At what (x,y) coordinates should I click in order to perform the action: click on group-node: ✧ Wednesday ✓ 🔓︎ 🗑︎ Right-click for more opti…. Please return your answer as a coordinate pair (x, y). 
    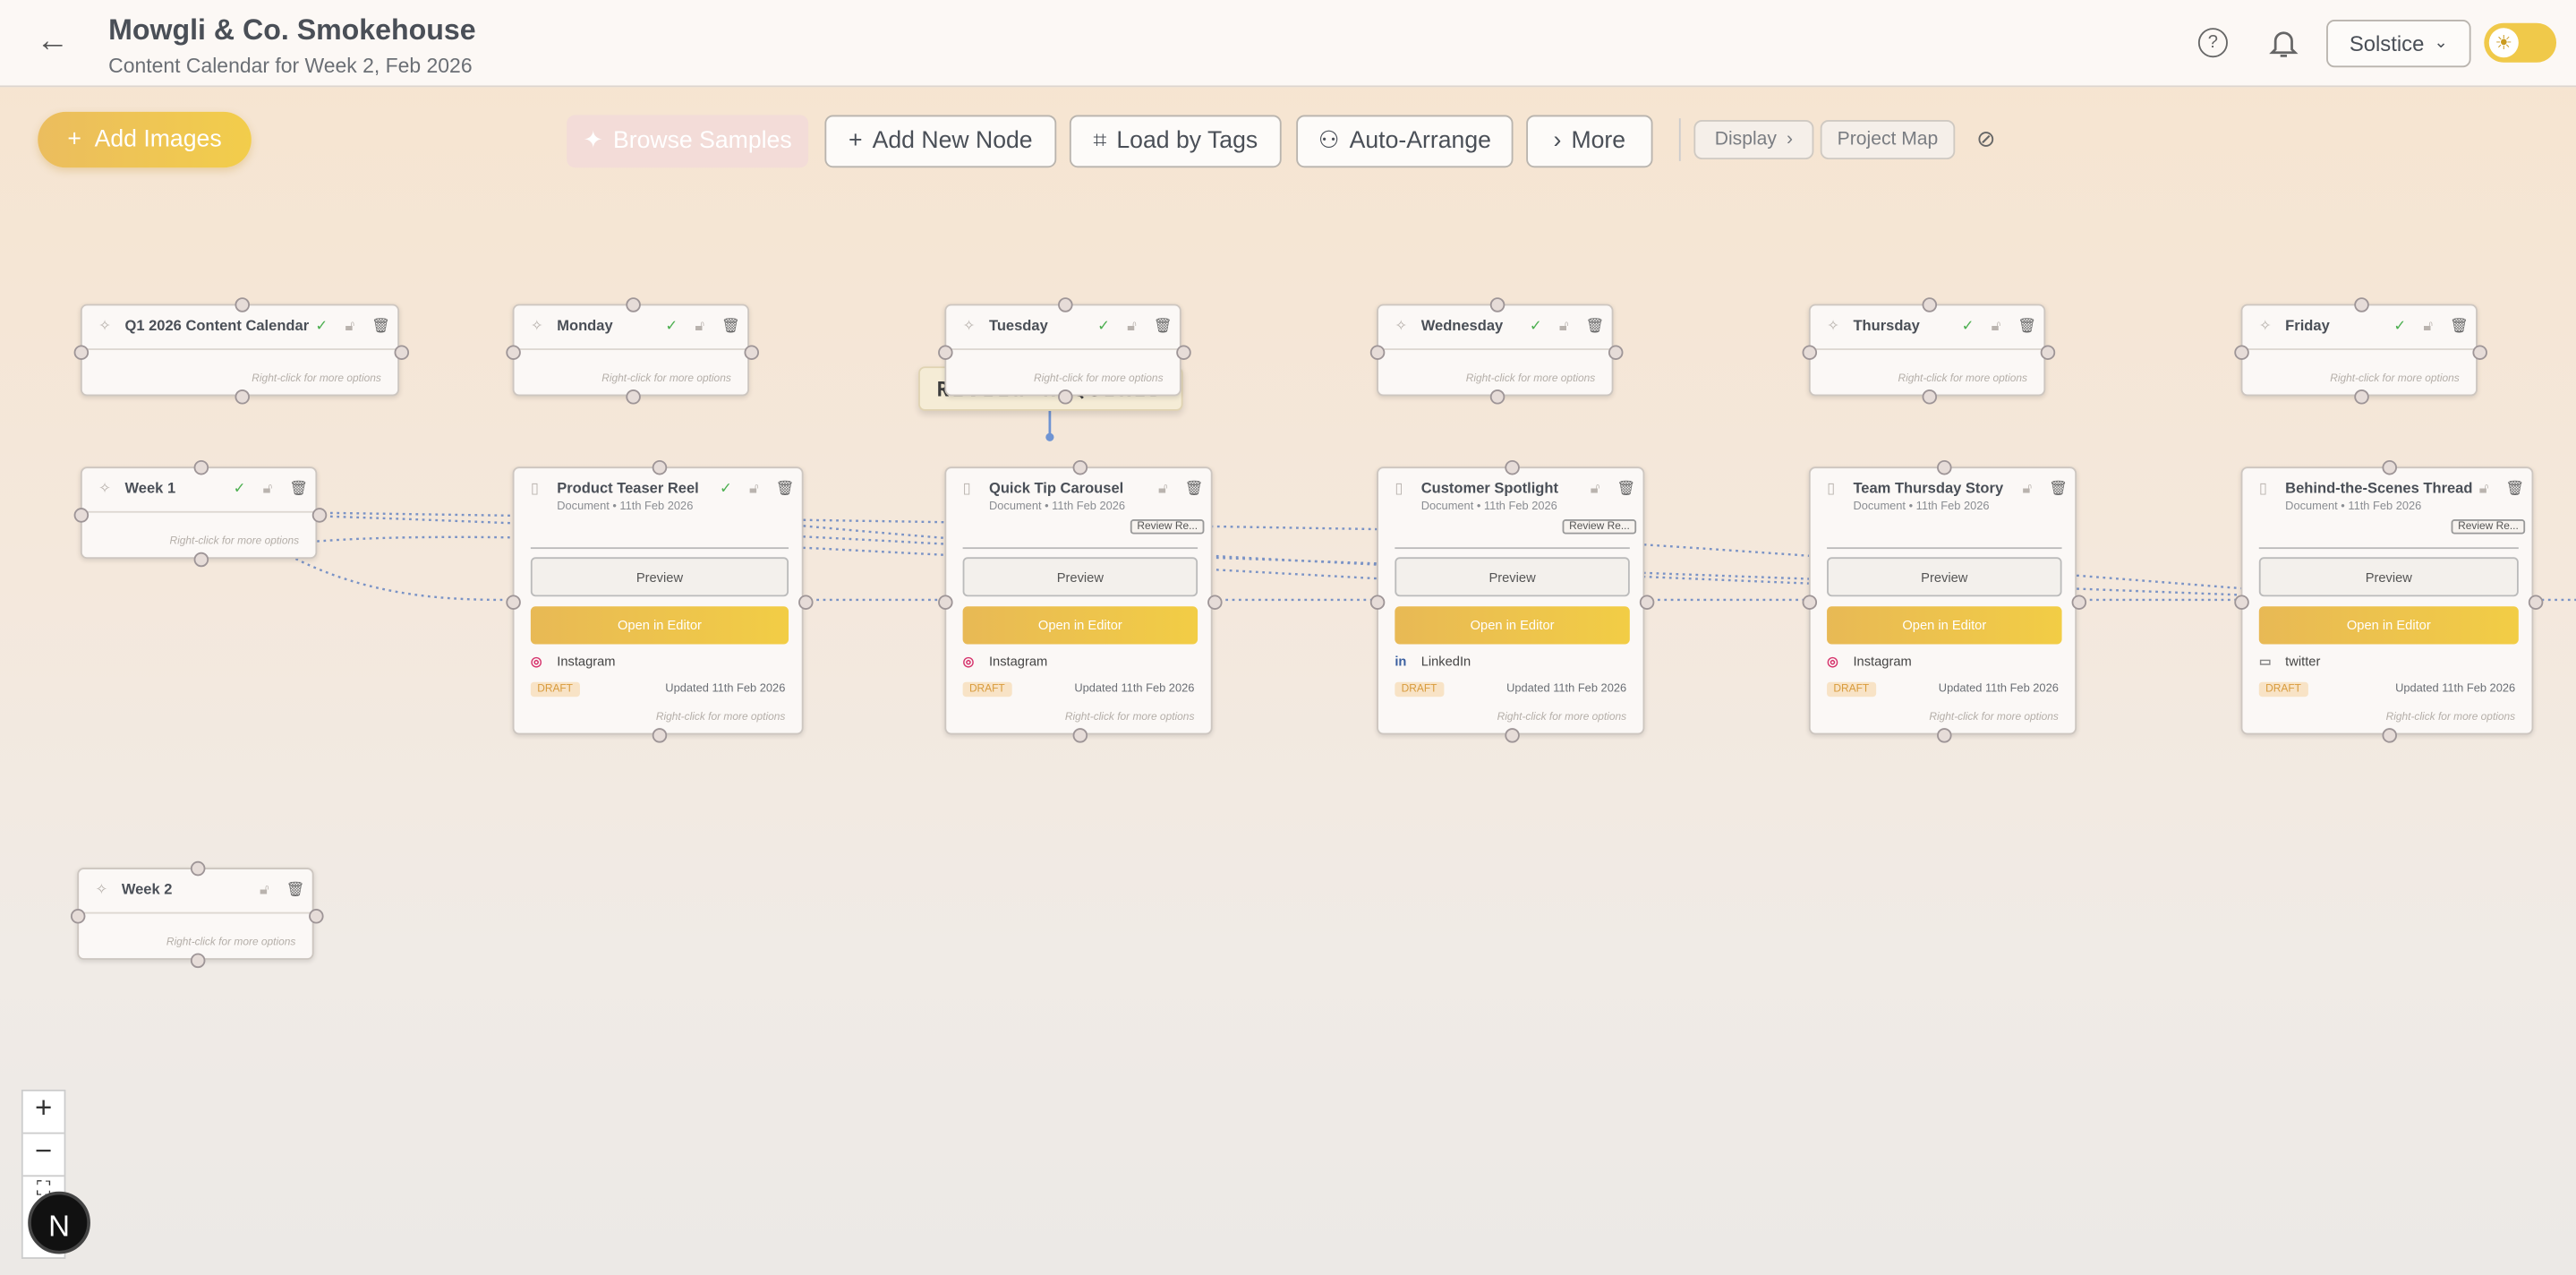
    Looking at the image, I should click on (1496, 351).